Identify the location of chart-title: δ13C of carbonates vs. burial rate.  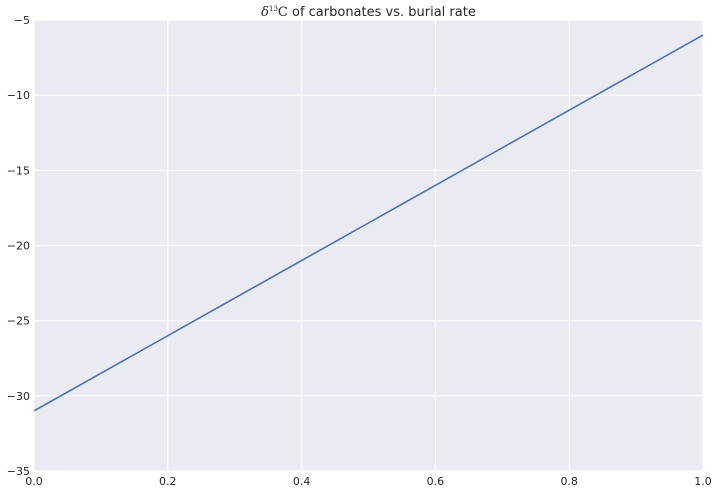
(368, 12).